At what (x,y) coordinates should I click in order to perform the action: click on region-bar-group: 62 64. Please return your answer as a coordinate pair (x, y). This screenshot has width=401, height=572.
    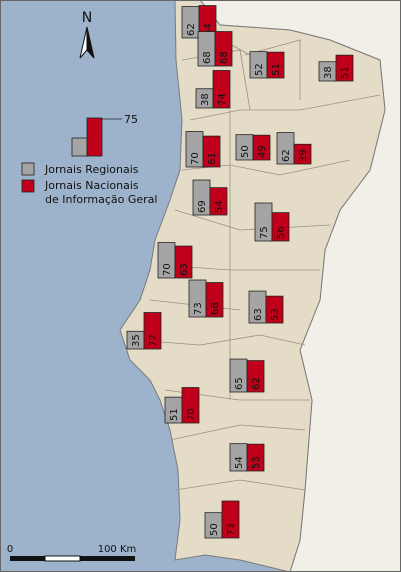
    Looking at the image, I should click on (199, 22).